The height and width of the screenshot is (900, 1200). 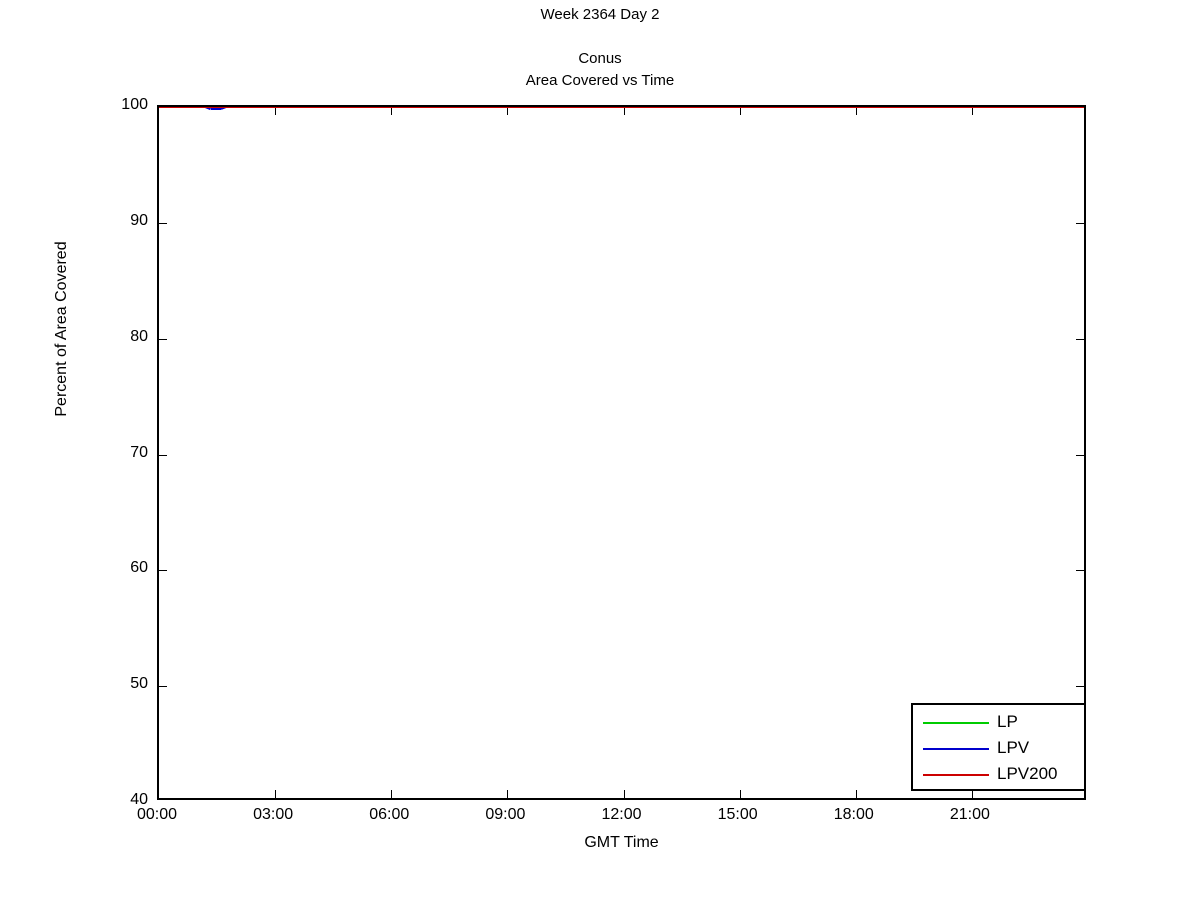 What do you see at coordinates (956, 723) in the screenshot?
I see `legend-swatch-lp` at bounding box center [956, 723].